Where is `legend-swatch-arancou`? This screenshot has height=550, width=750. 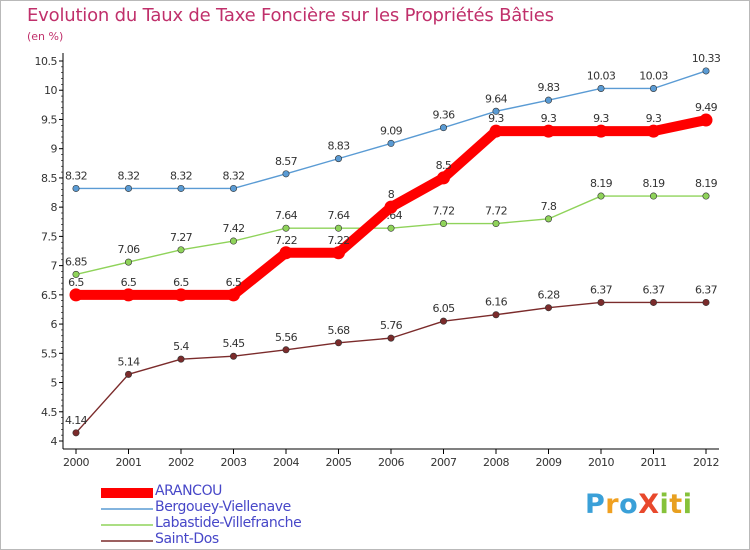
legend-swatch-arancou is located at coordinates (127, 493).